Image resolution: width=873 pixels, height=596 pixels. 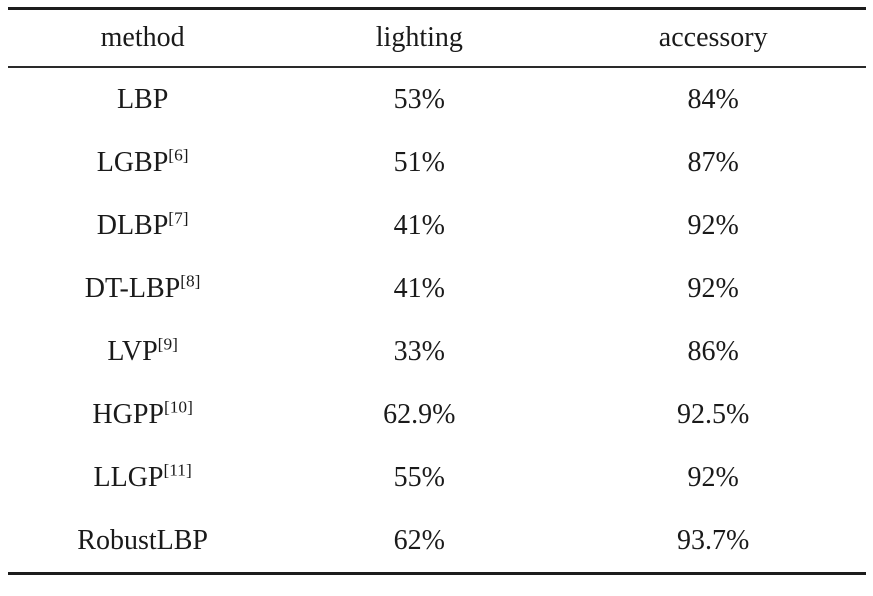 I want to click on citation-reference: [8], so click(x=190, y=281).